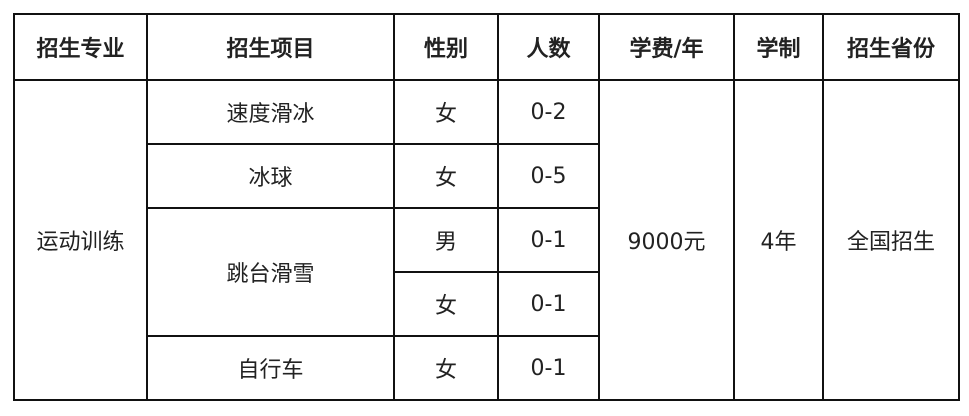  I want to click on project-cell: 跳台滑雪, so click(270, 272).